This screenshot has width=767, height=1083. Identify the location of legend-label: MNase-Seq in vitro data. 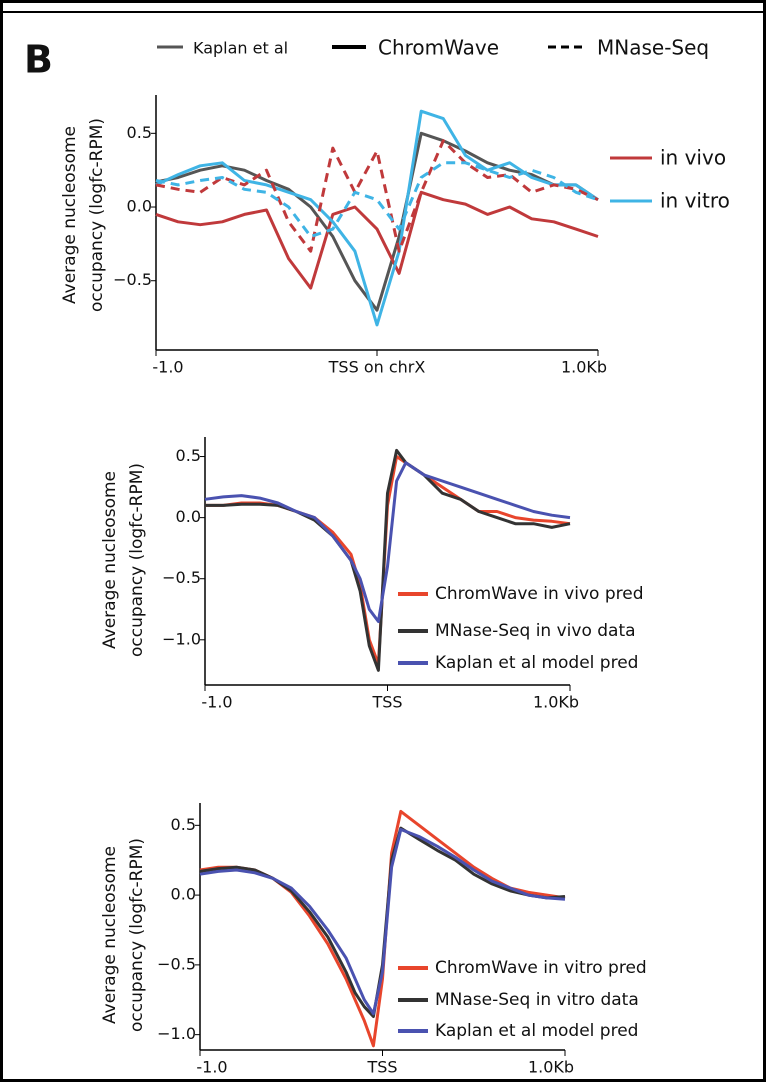
(537, 1000).